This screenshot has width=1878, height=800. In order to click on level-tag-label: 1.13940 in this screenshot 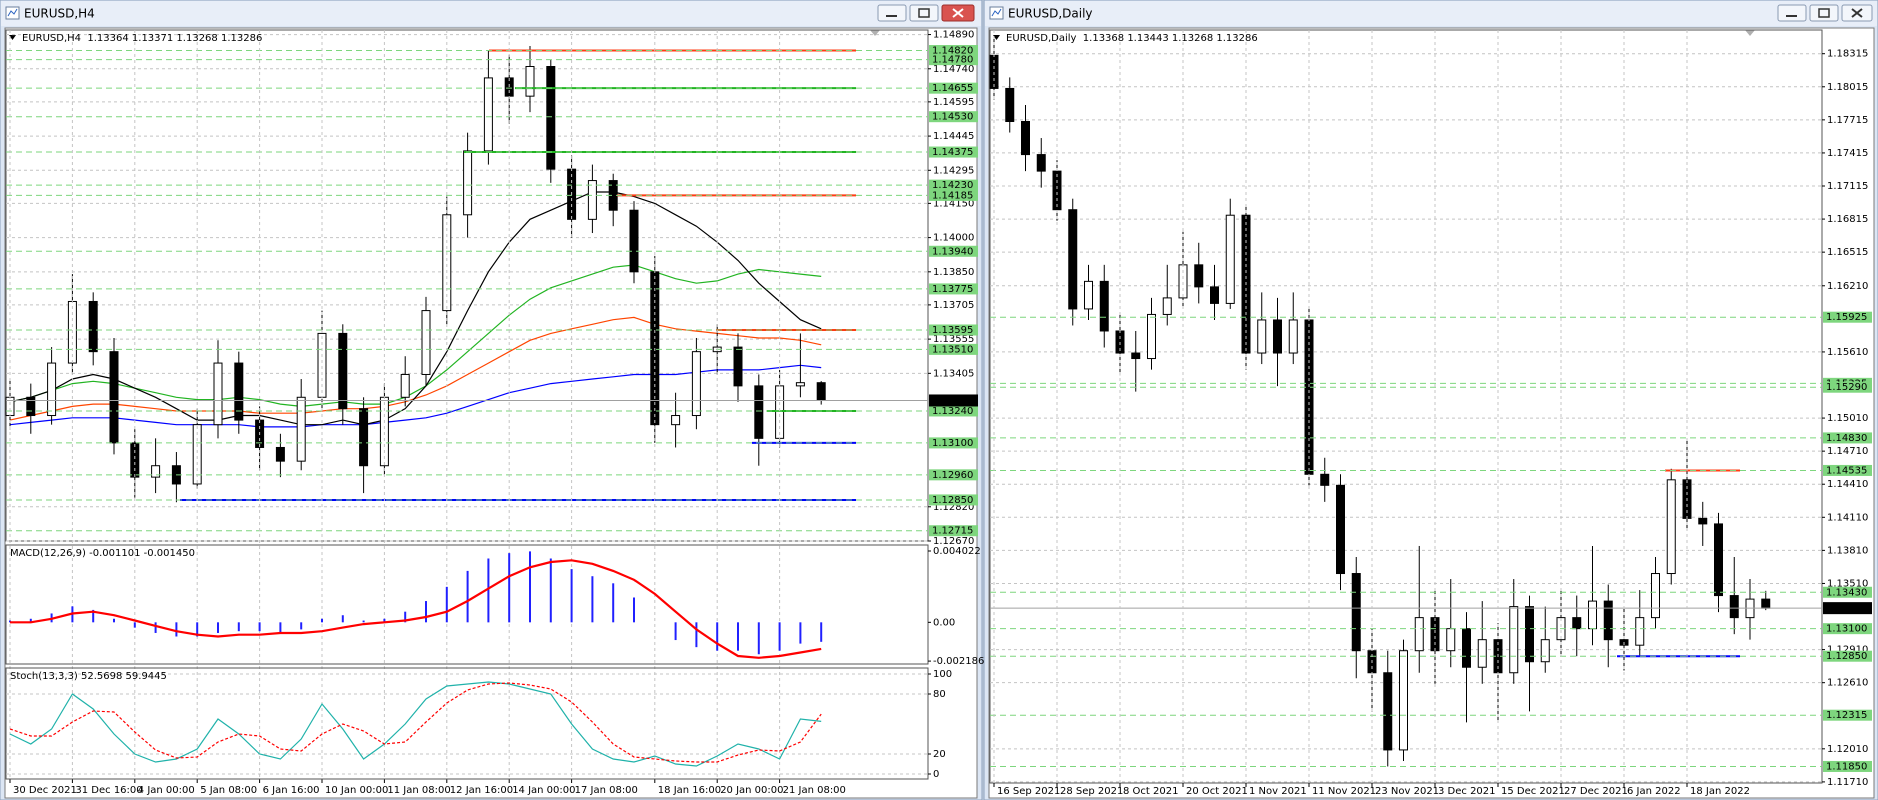, I will do `click(952, 251)`.